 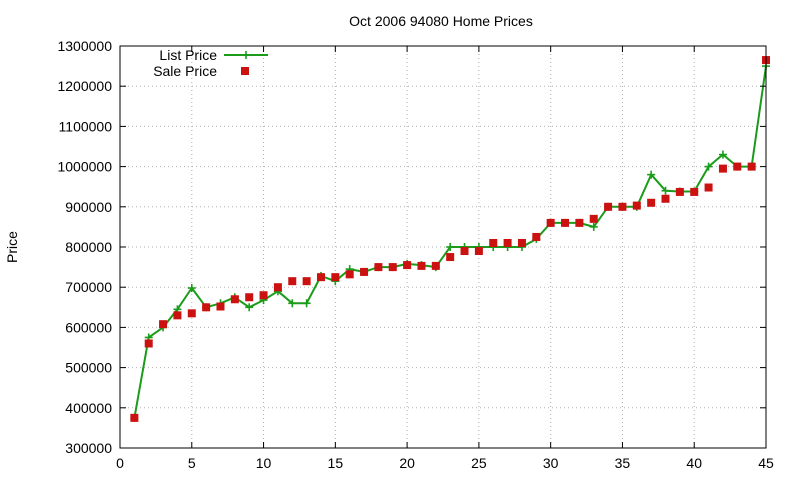 I want to click on legend-label-sale-price: Sale Price, so click(x=185, y=71).